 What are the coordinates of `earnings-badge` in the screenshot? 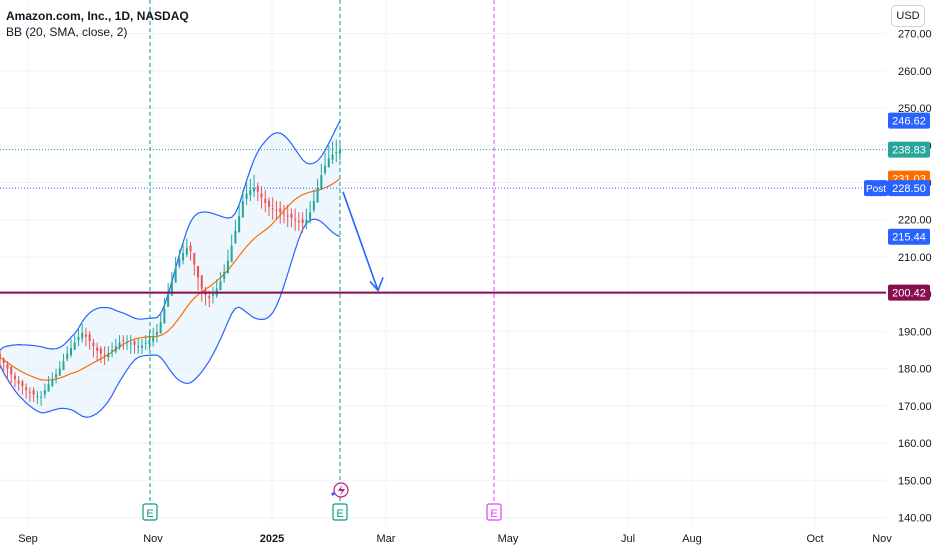 It's located at (340, 512).